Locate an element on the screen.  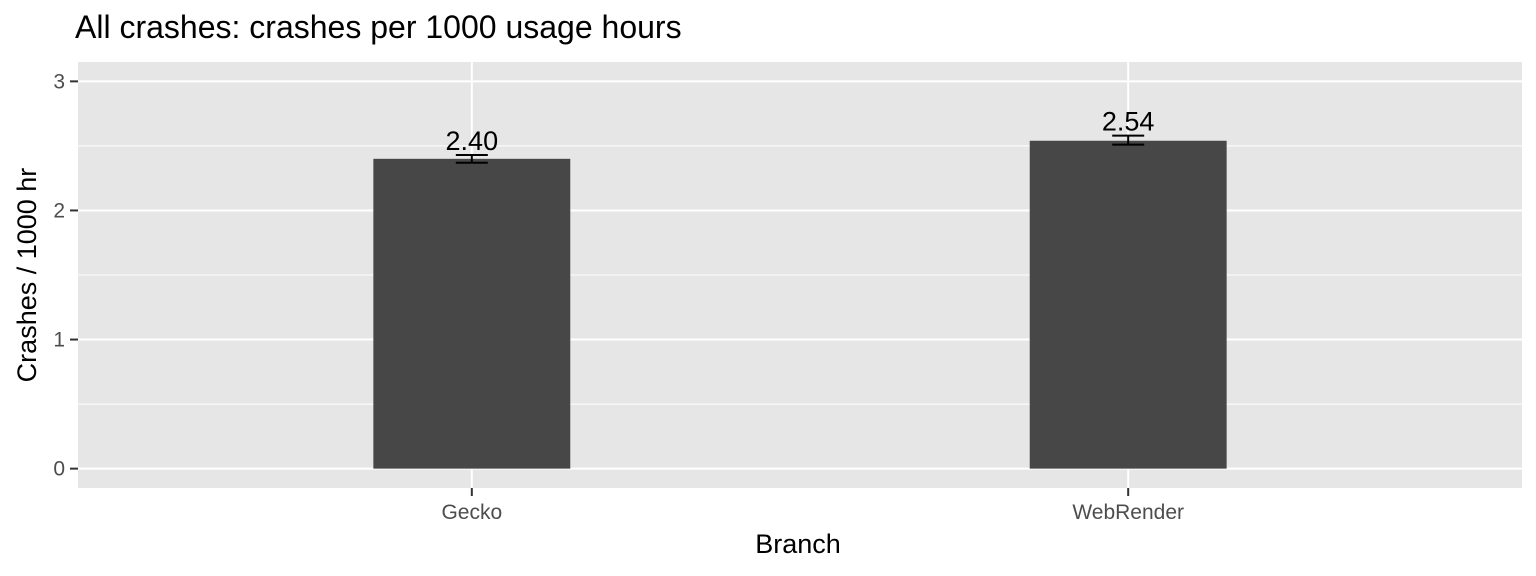
y-axis-title: Crashes / 1000 hr is located at coordinates (27, 275).